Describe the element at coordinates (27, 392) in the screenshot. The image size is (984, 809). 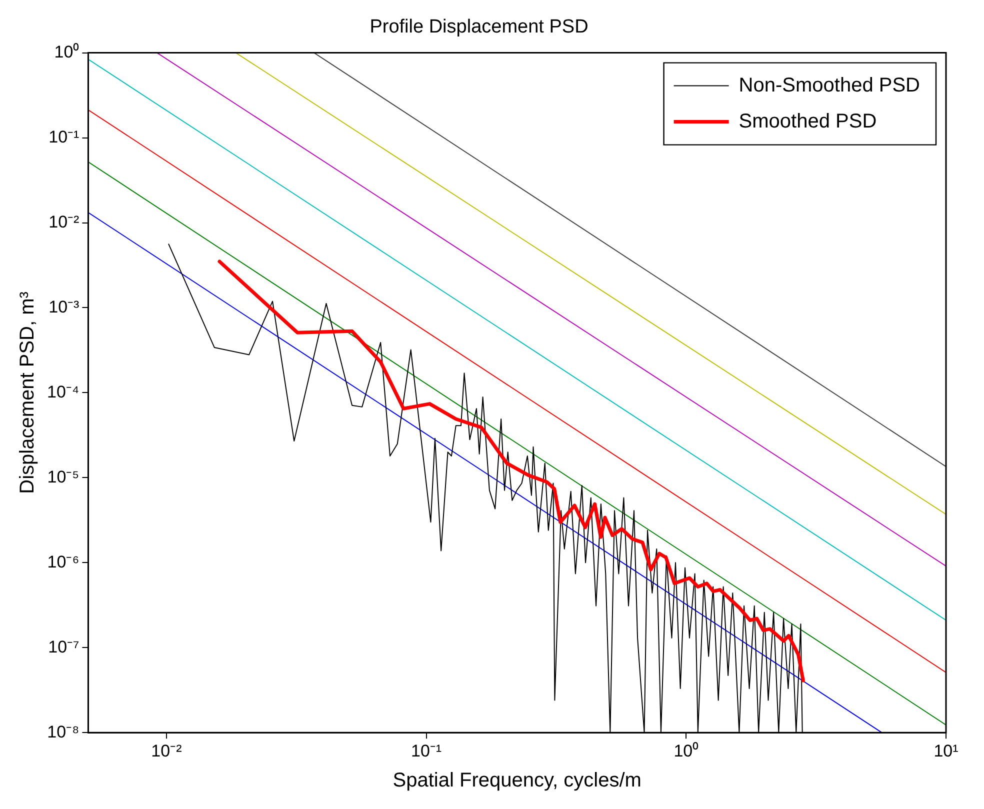
I see `y-axis-title: Displacement PSD, m³` at that location.